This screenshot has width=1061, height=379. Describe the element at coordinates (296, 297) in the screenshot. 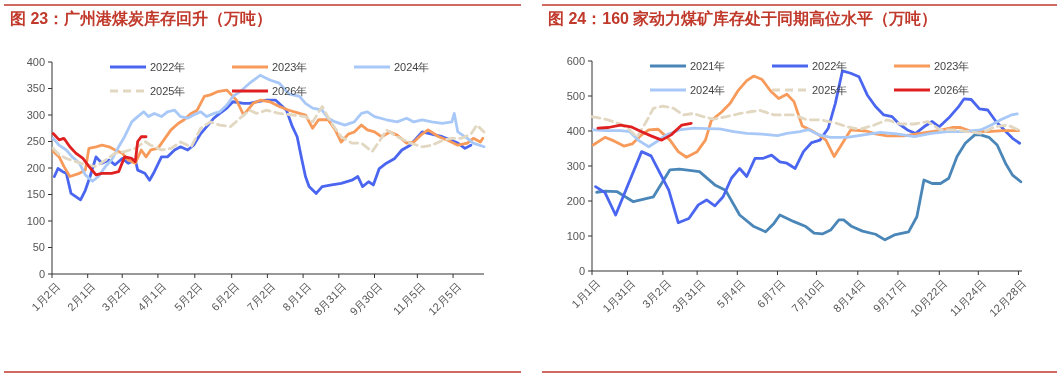

I see `x-tick-label: 8月1日` at that location.